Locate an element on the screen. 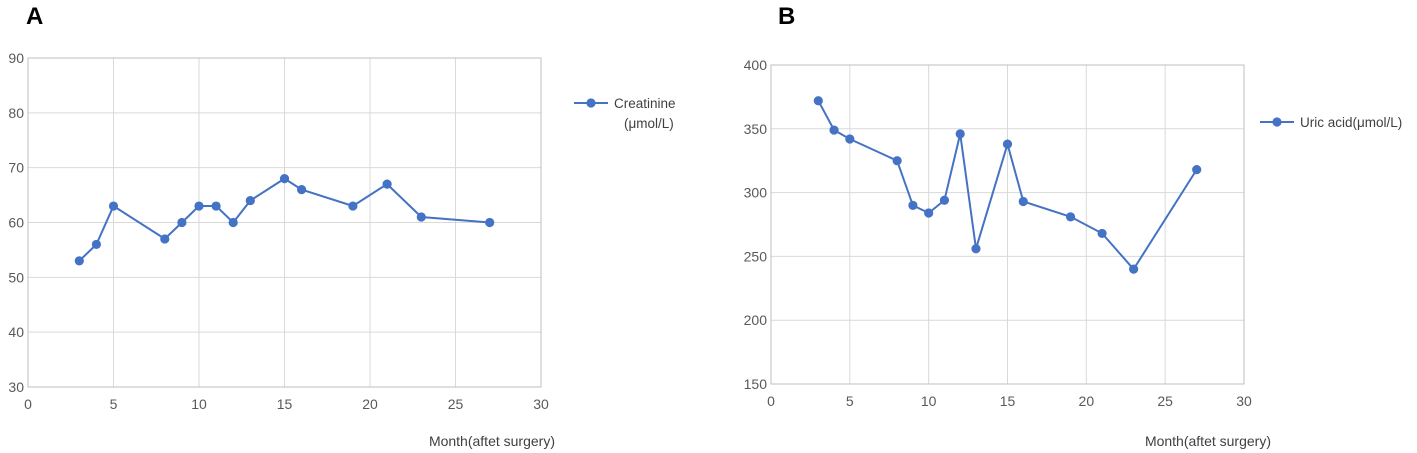 This screenshot has width=1417, height=453. panel-a-y-tick-label: 60 is located at coordinates (16, 223).